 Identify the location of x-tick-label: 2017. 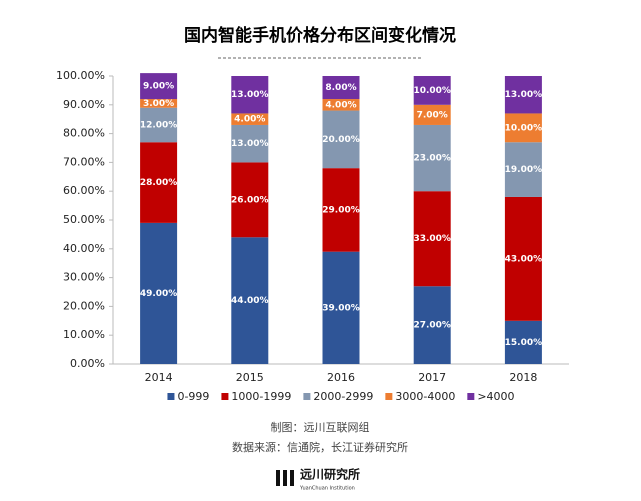
(432, 377).